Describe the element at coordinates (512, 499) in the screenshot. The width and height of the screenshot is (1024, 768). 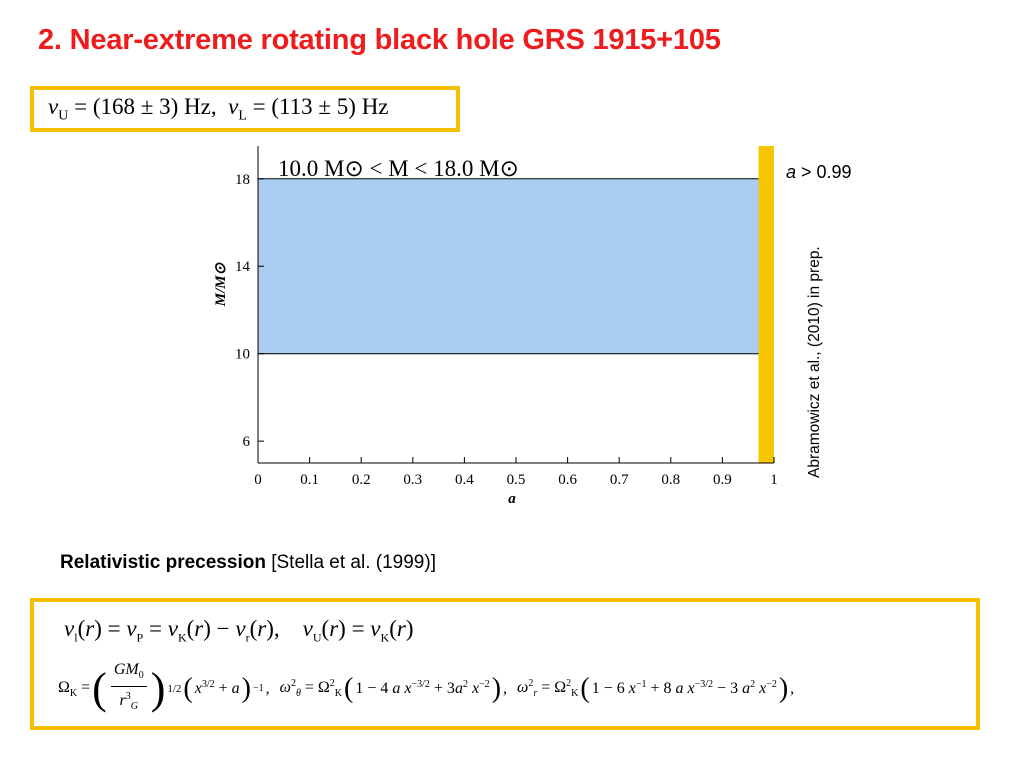
I see `x-axis-label: a` at that location.